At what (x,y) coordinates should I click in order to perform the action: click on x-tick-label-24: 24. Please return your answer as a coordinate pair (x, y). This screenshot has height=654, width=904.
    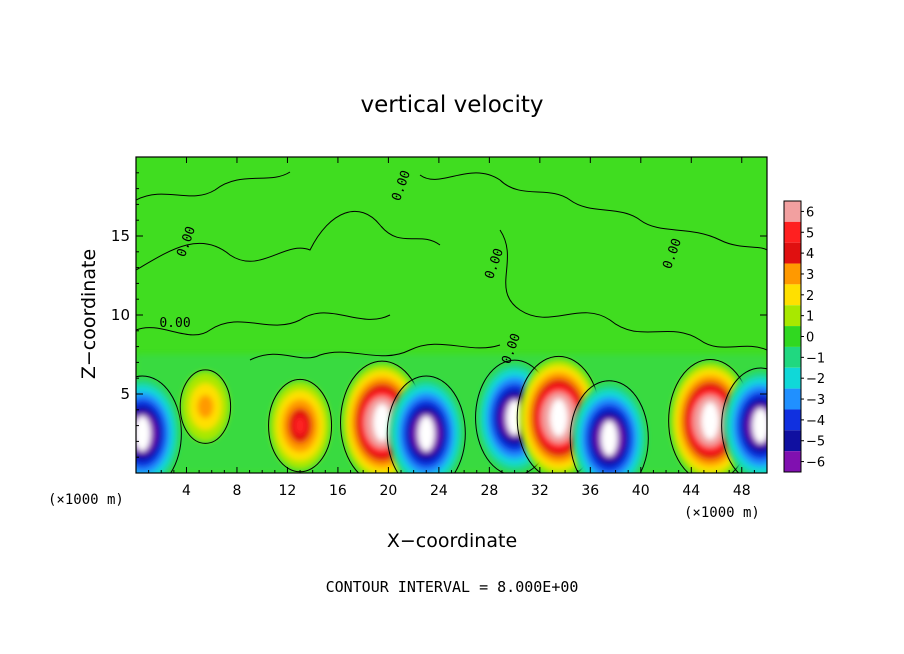
    Looking at the image, I should click on (439, 491).